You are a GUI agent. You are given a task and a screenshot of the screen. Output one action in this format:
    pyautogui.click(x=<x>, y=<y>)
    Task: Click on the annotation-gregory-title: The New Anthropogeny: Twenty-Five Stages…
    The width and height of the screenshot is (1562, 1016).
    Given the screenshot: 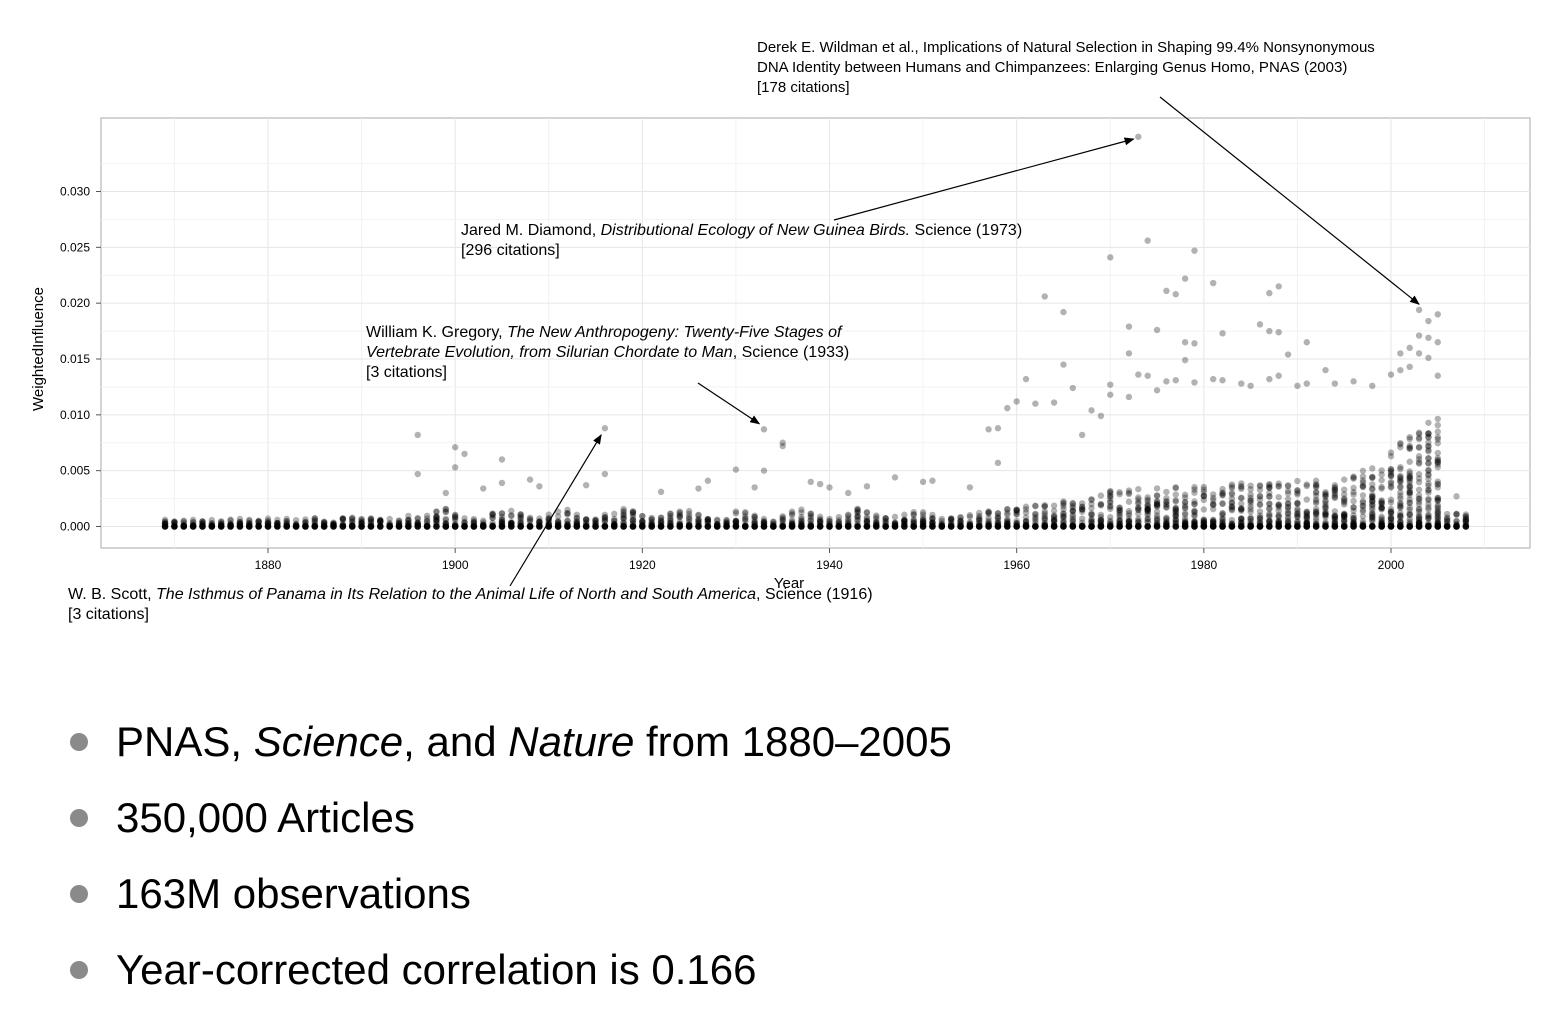 What is the action you would take?
    pyautogui.click(x=674, y=332)
    